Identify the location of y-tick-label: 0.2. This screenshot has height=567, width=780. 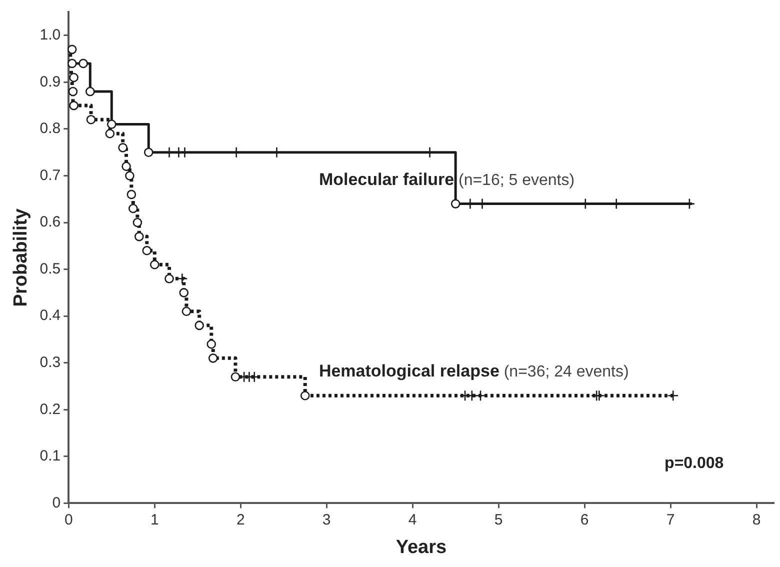
(50, 409).